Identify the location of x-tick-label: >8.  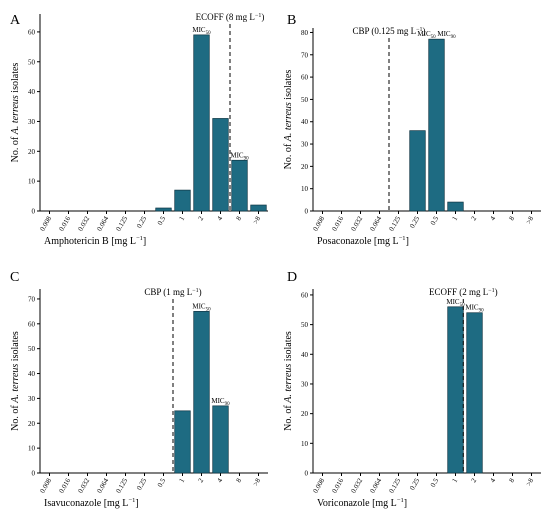
(257, 482).